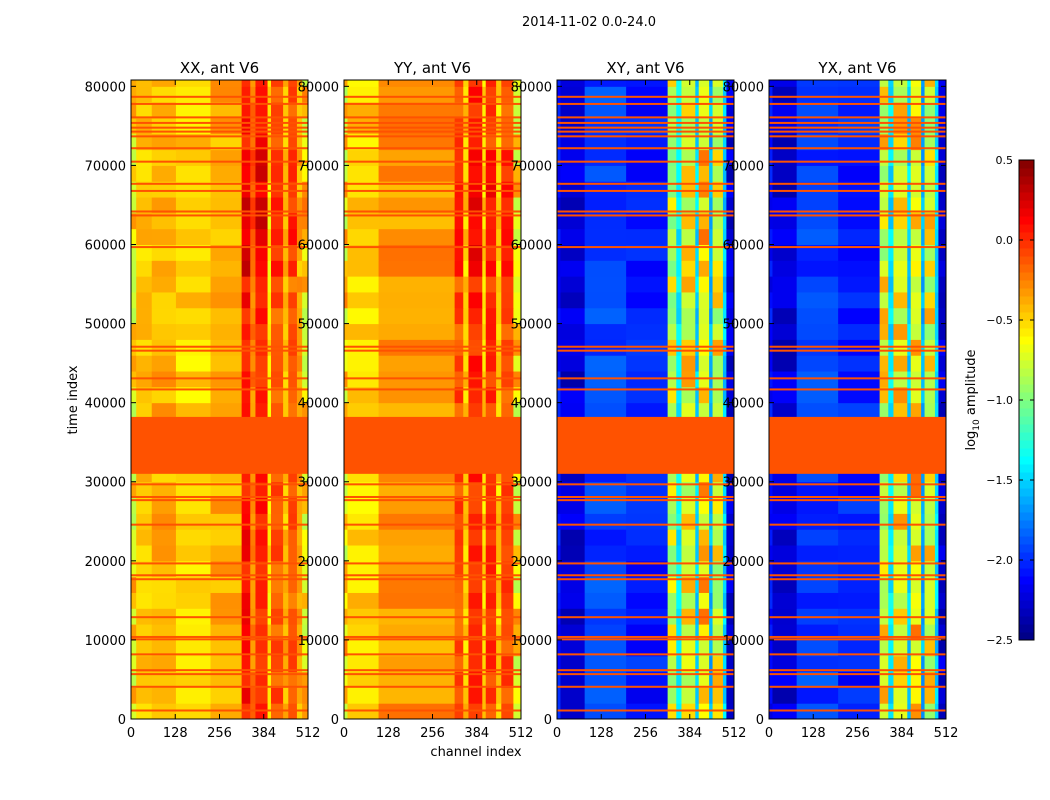 The width and height of the screenshot is (1050, 800). What do you see at coordinates (1010, 400) in the screenshot?
I see `colorbar: 0.50.0−0.5−1.0−1.5−2.0−2.5` at bounding box center [1010, 400].